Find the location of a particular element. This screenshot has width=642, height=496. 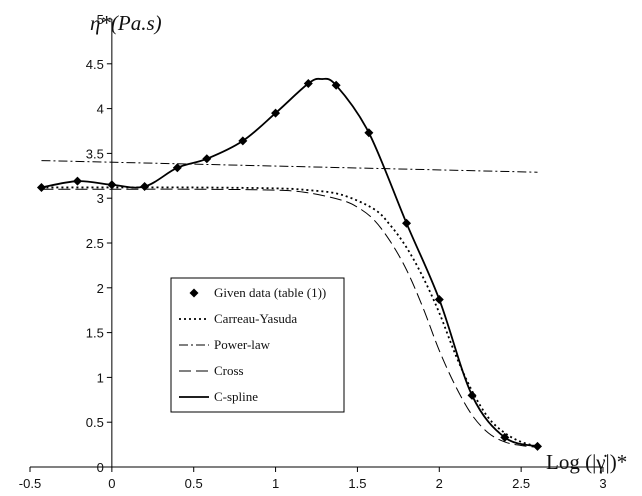

legend-marker-given-data is located at coordinates (194, 293).